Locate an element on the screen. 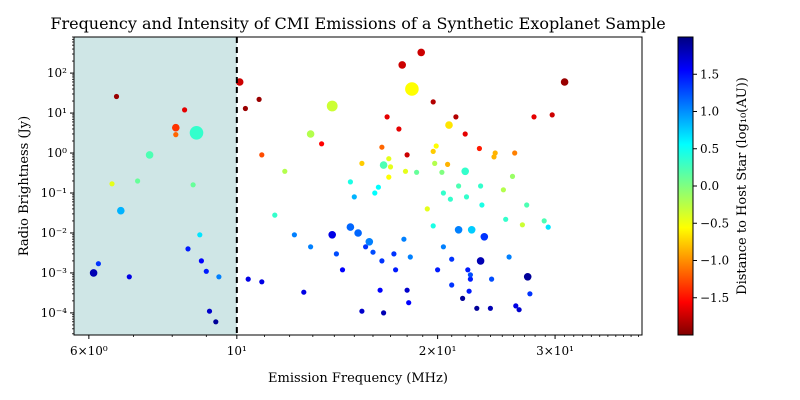 This screenshot has height=400, width=800. y-tick-label: 10² is located at coordinates (57, 73).